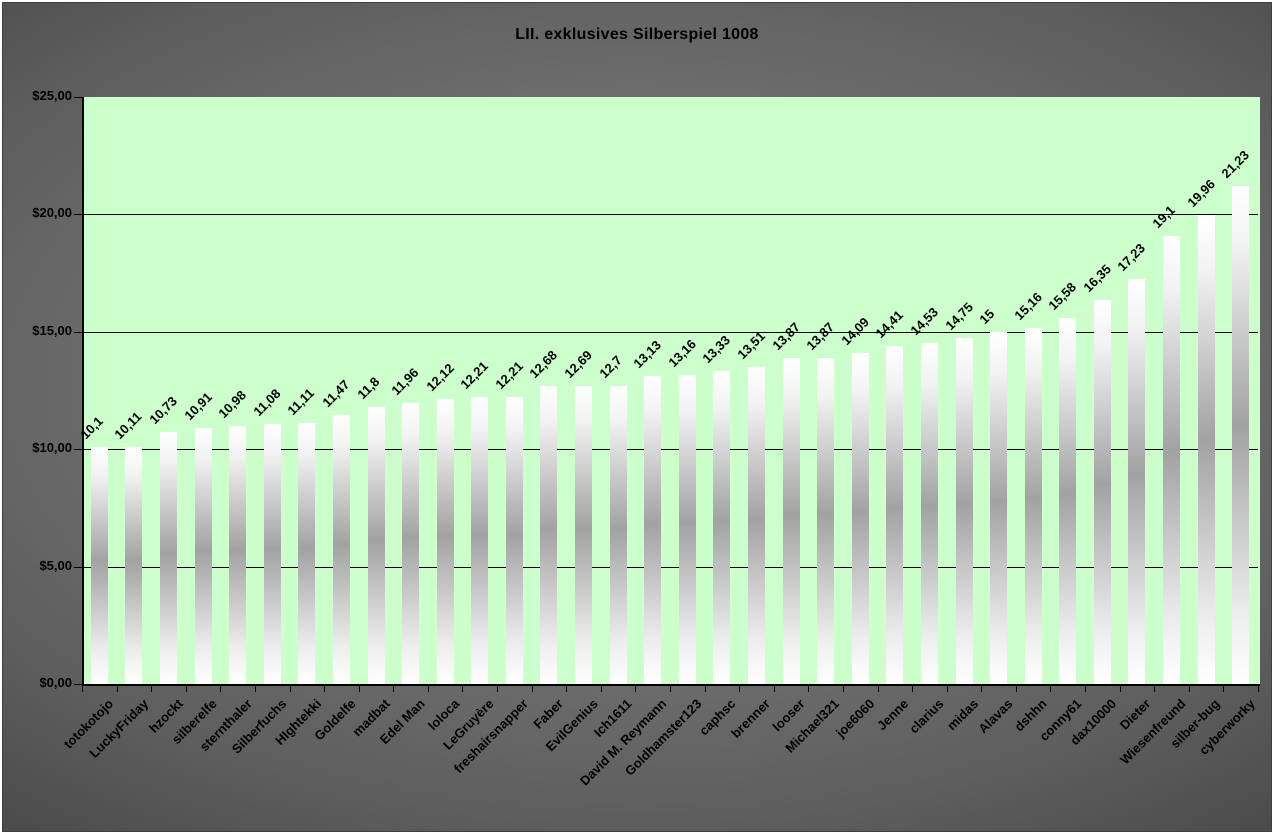 The width and height of the screenshot is (1276, 836). Describe the element at coordinates (637, 34) in the screenshot. I see `chart-title: LII. exklusives Silberspiel 1008` at that location.